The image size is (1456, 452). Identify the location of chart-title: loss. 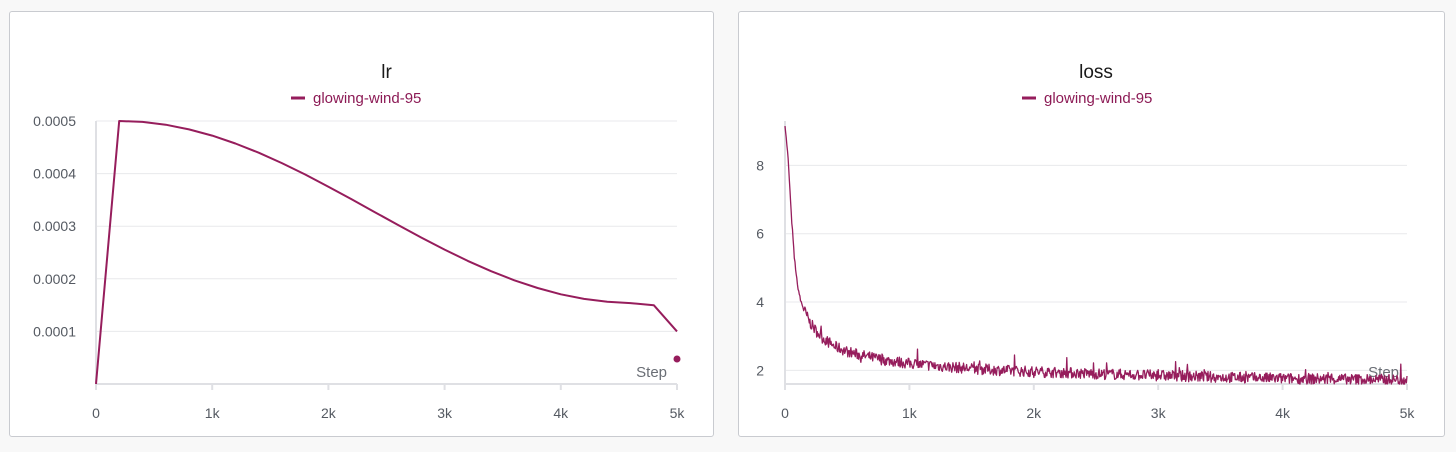
(1096, 72).